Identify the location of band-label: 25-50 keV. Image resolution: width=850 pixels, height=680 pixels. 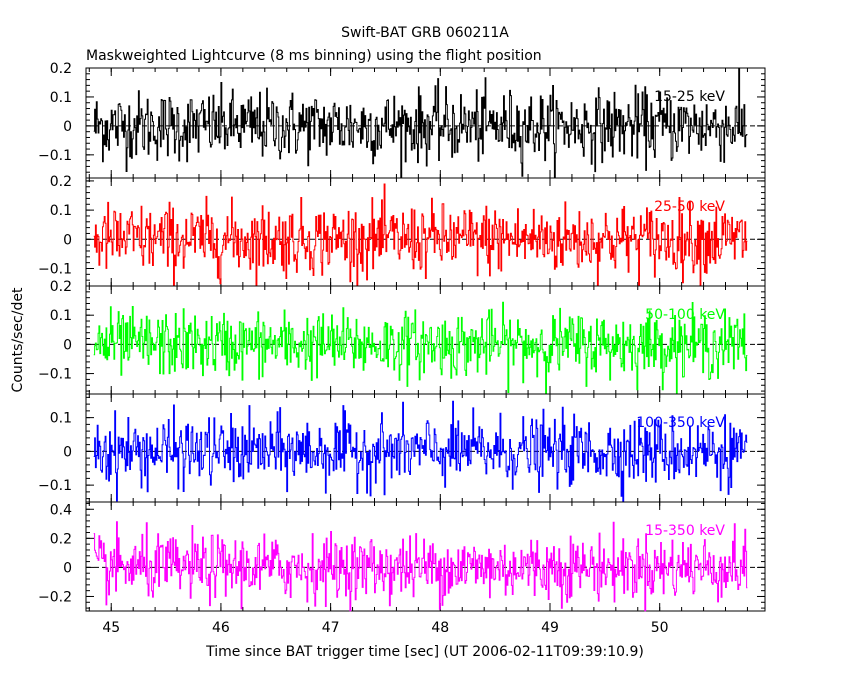
(689, 207).